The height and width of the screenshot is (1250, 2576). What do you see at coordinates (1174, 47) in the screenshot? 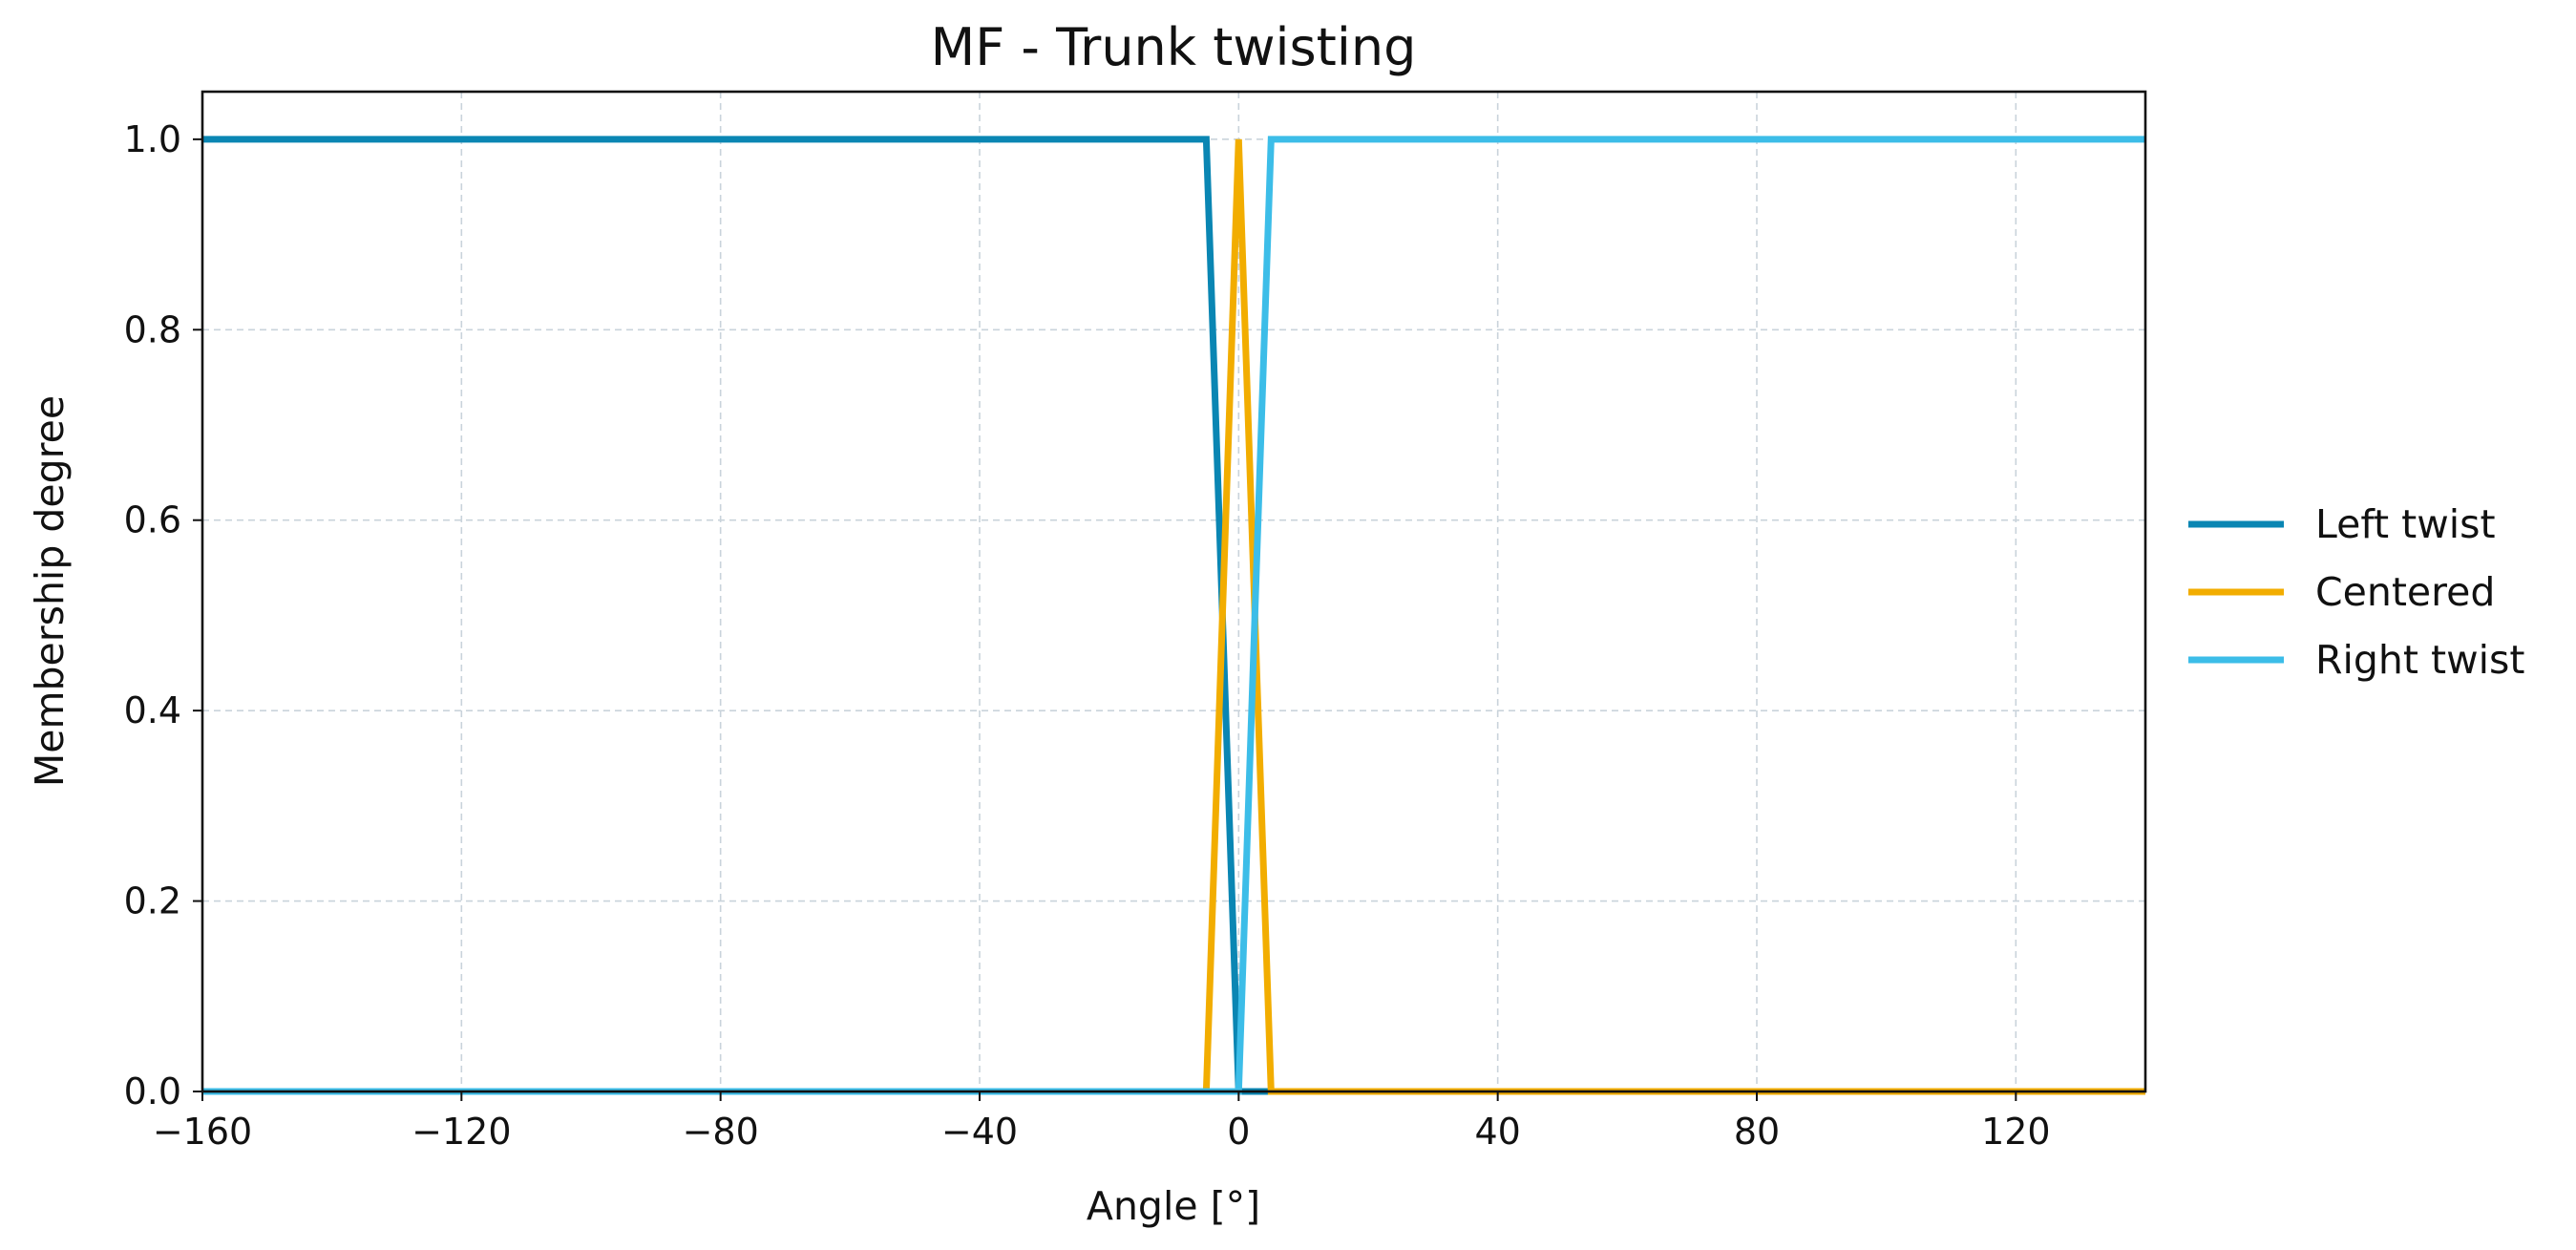
I see `chart-title: MF - Trunk twisting` at bounding box center [1174, 47].